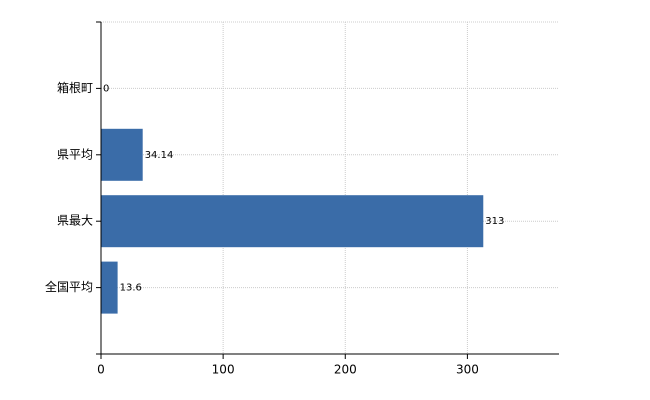 The width and height of the screenshot is (650, 400). What do you see at coordinates (223, 370) in the screenshot?
I see `x-tick-label: 100` at bounding box center [223, 370].